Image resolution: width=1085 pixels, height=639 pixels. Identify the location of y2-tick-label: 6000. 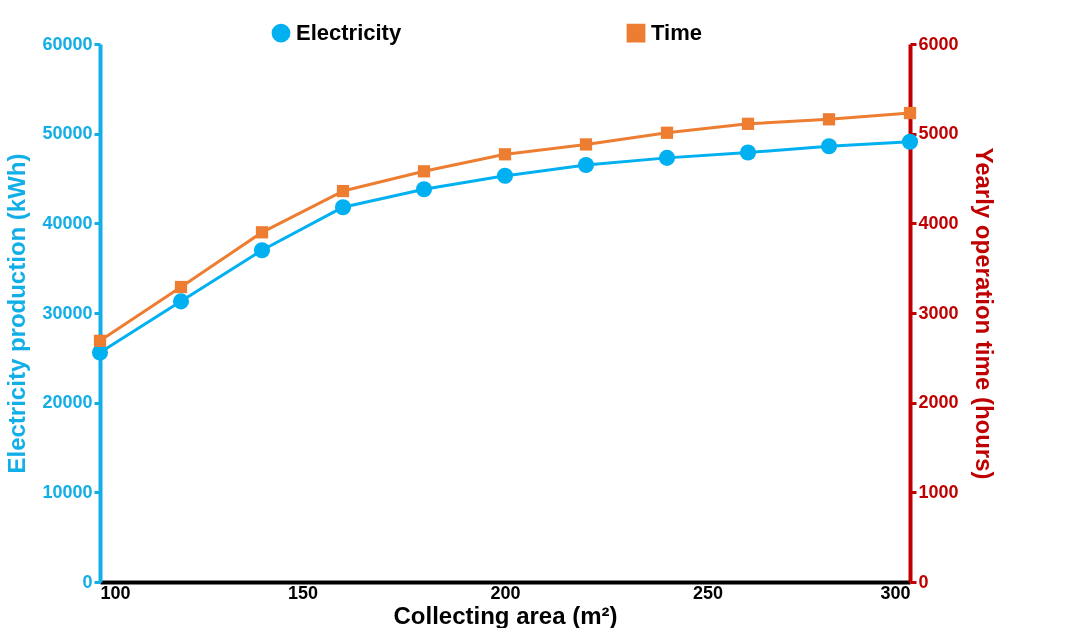
(938, 43).